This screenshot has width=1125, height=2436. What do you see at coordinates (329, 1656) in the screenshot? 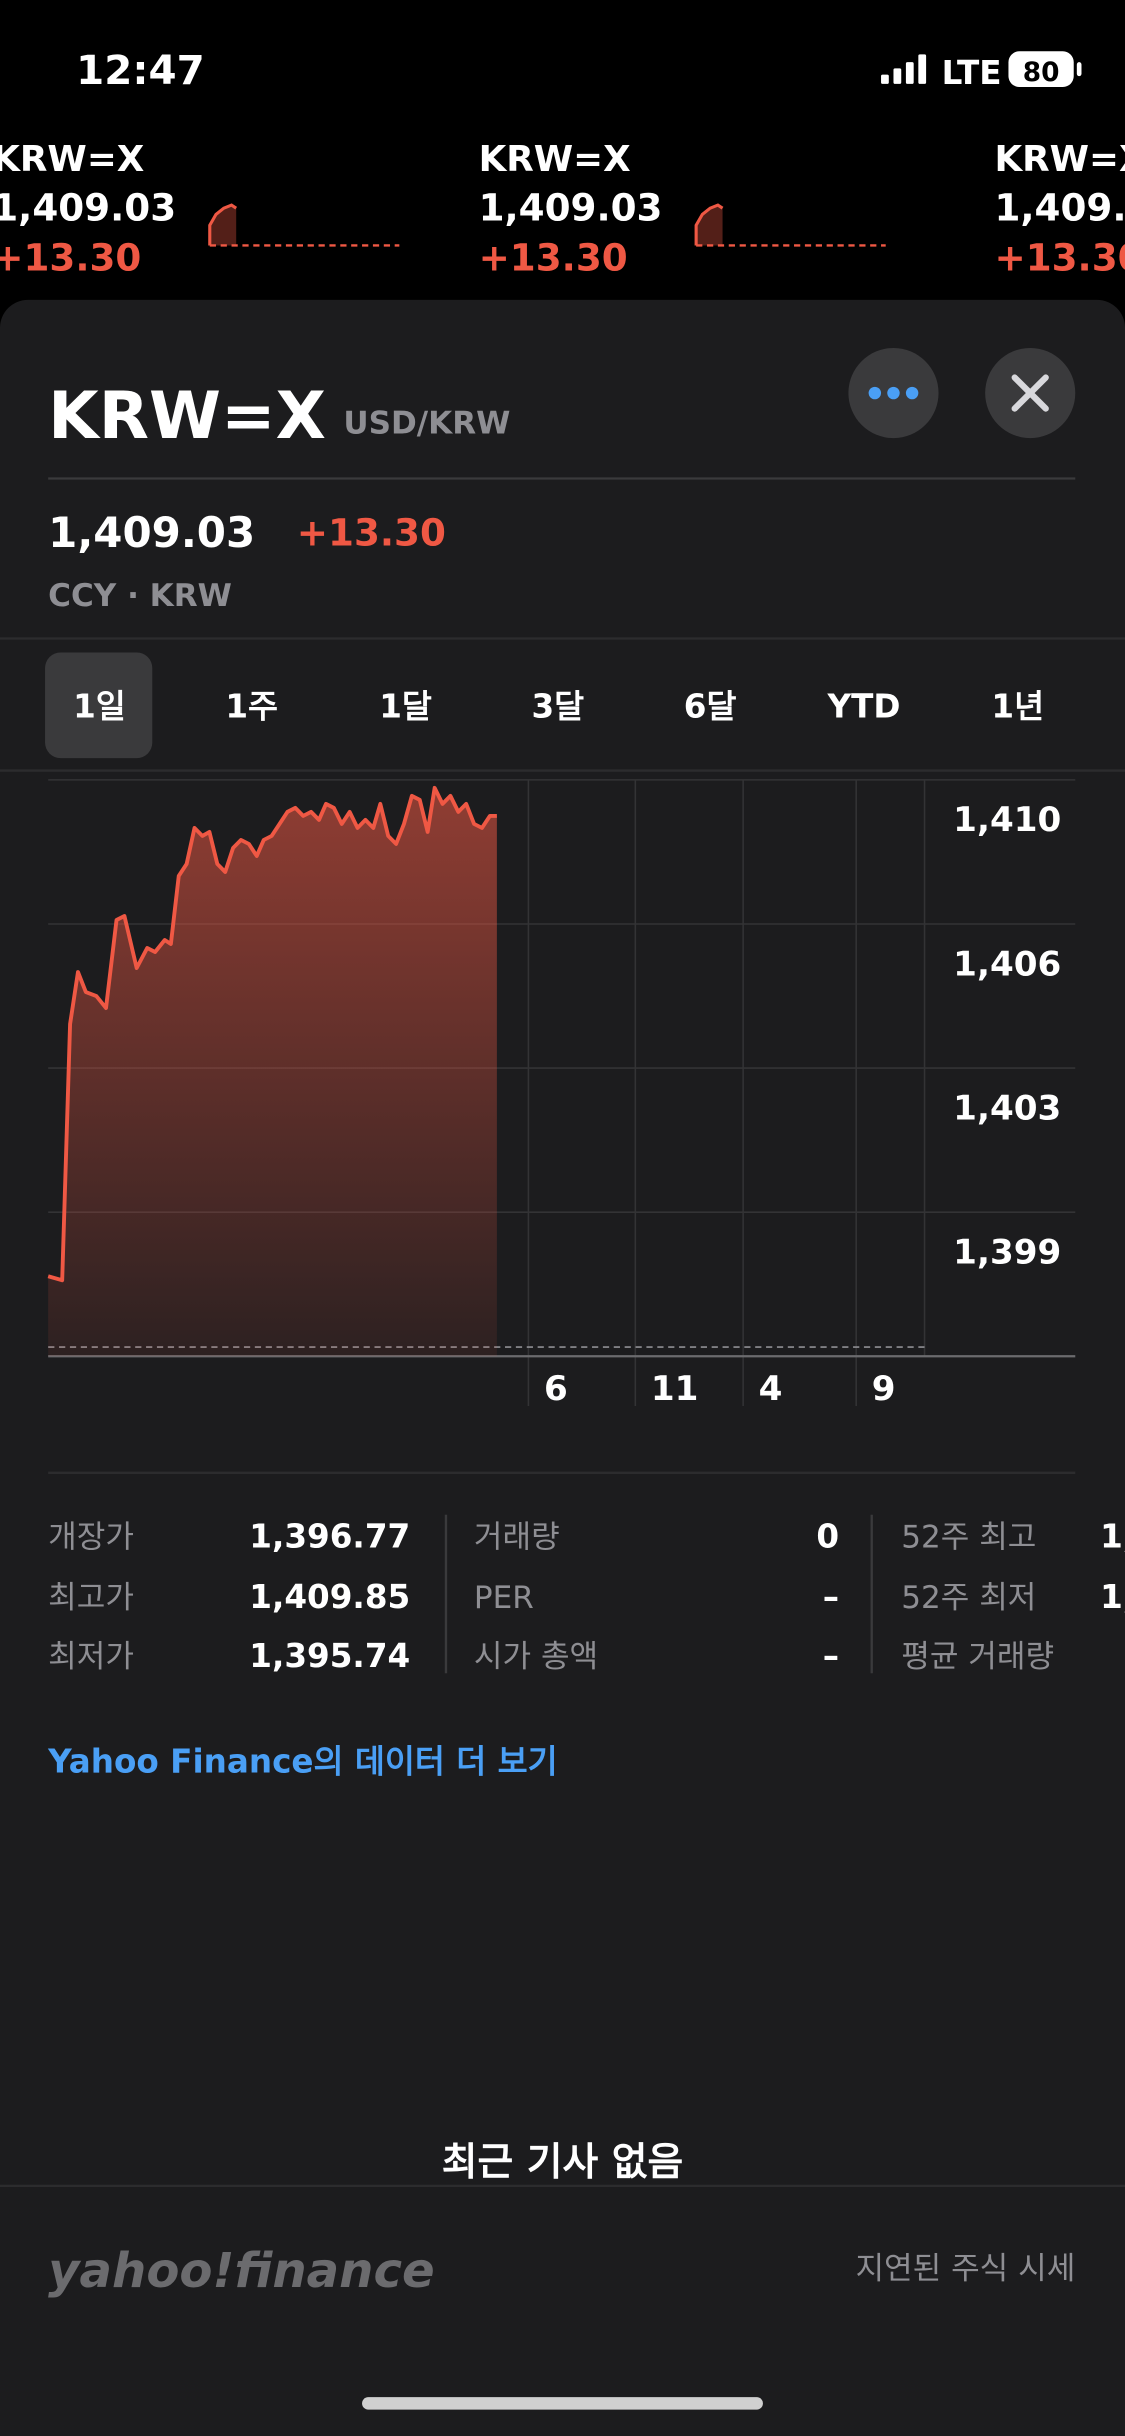
I see `stat-value: 1,395.74` at bounding box center [329, 1656].